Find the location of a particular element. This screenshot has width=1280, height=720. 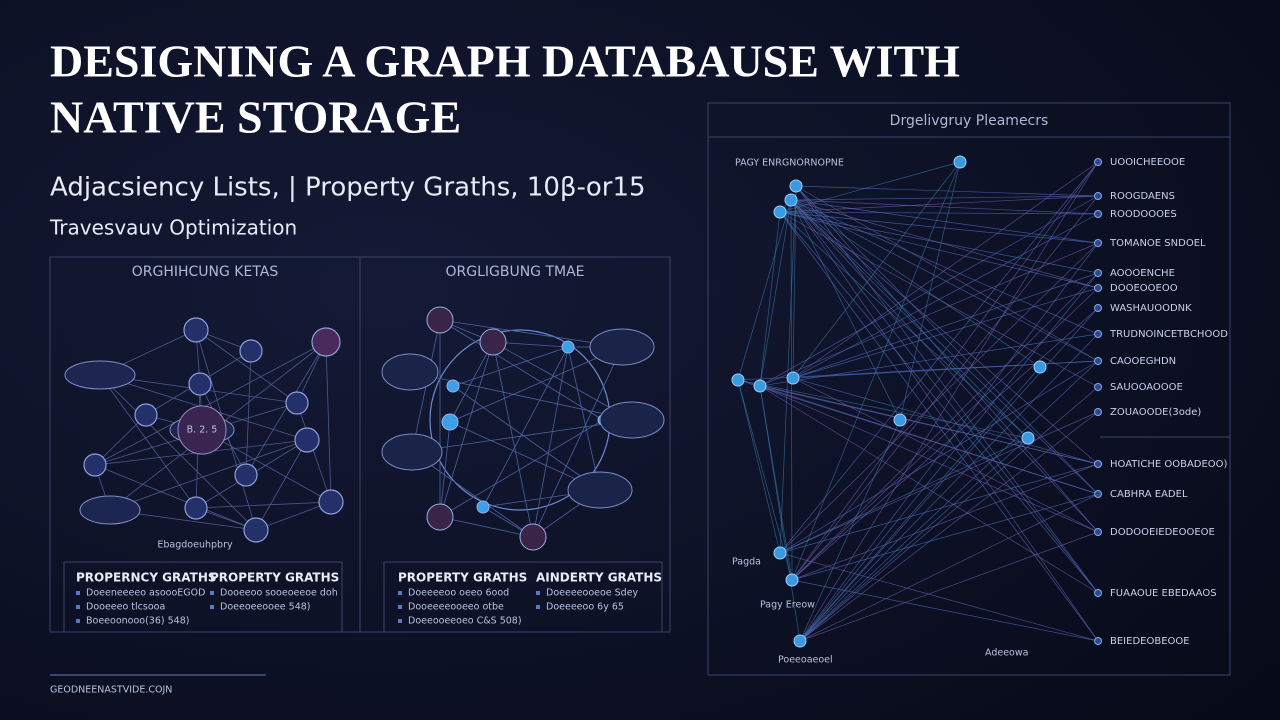

legend-title: PROPERTY GRATHS is located at coordinates (462, 578).